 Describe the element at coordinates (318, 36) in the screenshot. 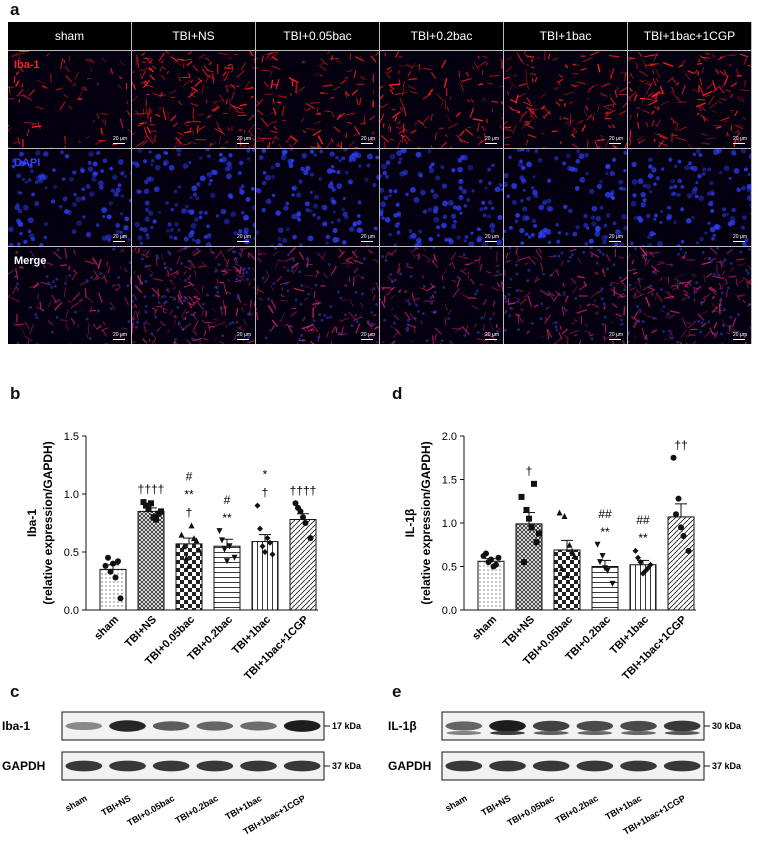

I see `column-header: TBI+0.05bac` at that location.